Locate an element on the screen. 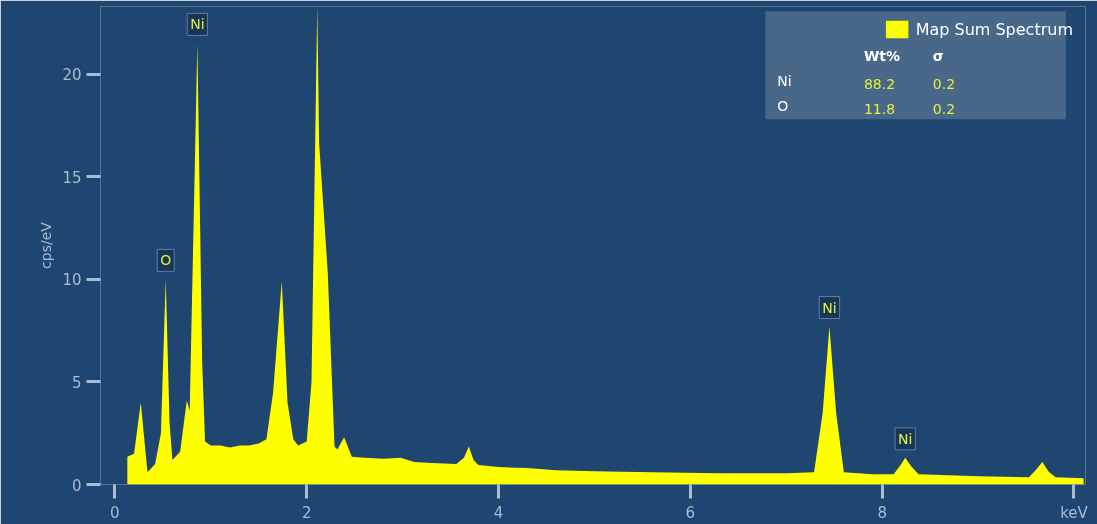  x-tick-label: 2 is located at coordinates (306, 512).